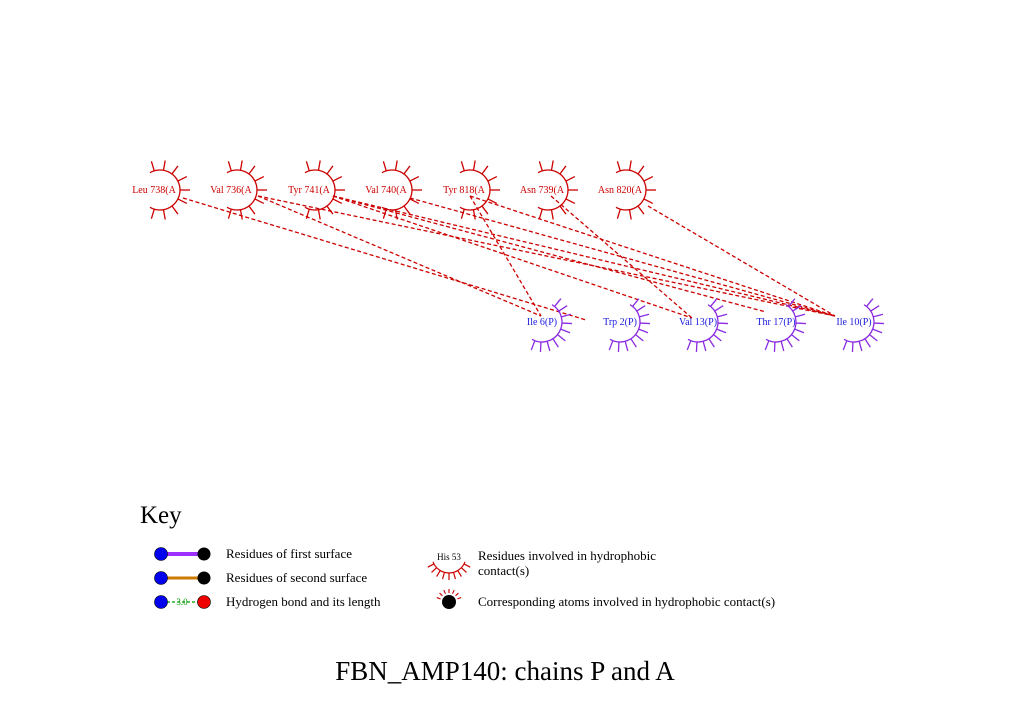  Describe the element at coordinates (741, 261) in the screenshot. I see `contact-line-asn820-ile10` at that location.